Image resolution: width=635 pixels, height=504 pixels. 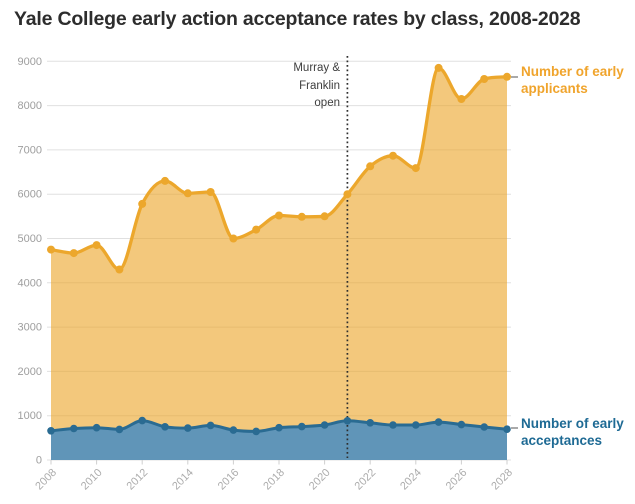 I want to click on legend-applicants-line1: Number of early, so click(x=572, y=71).